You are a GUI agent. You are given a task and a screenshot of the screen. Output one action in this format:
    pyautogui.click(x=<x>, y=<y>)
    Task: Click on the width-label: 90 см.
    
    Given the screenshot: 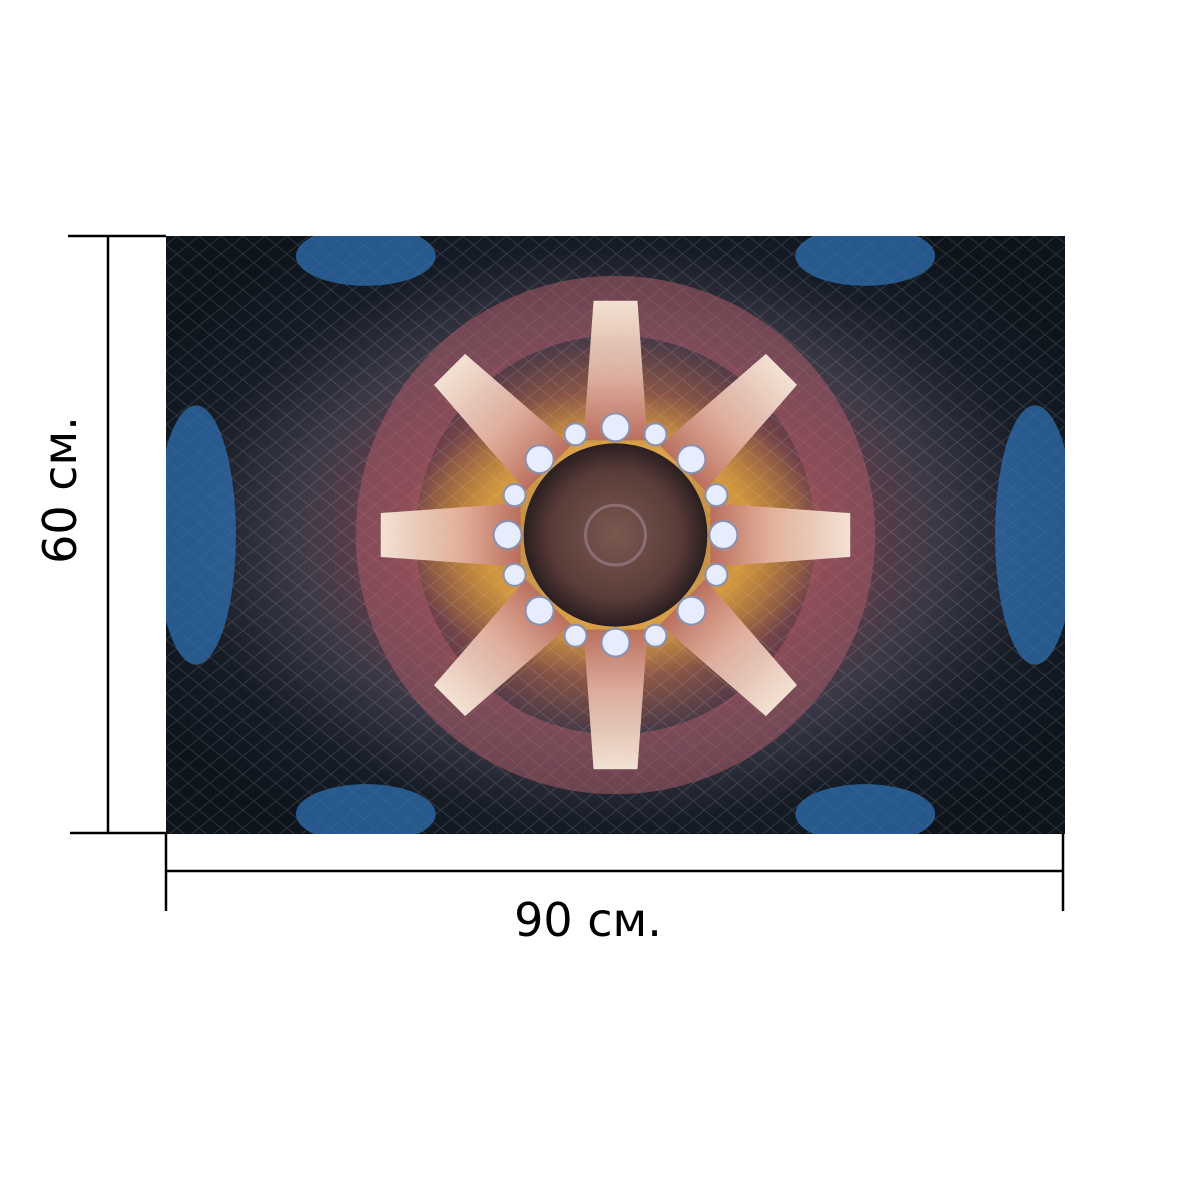 What is the action you would take?
    pyautogui.click(x=588, y=920)
    